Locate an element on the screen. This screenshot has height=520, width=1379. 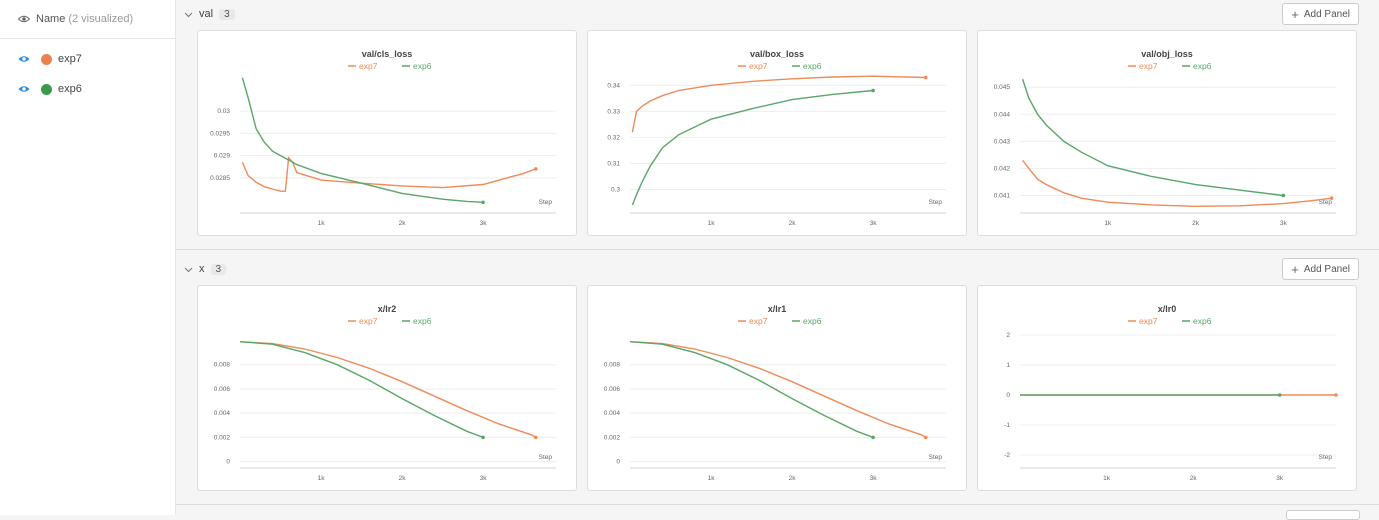
y-tick-label: 0.31 is located at coordinates (613, 163).